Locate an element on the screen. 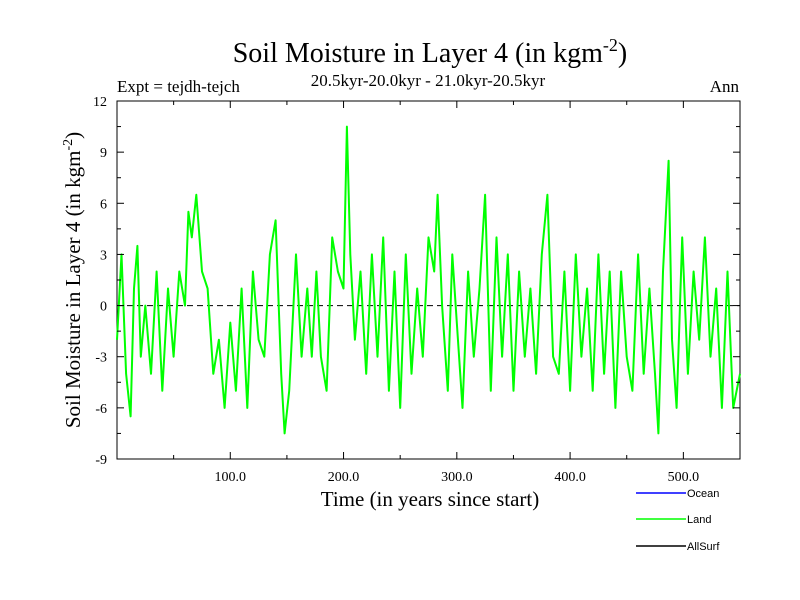  y-tick-label: -9 is located at coordinates (101, 460).